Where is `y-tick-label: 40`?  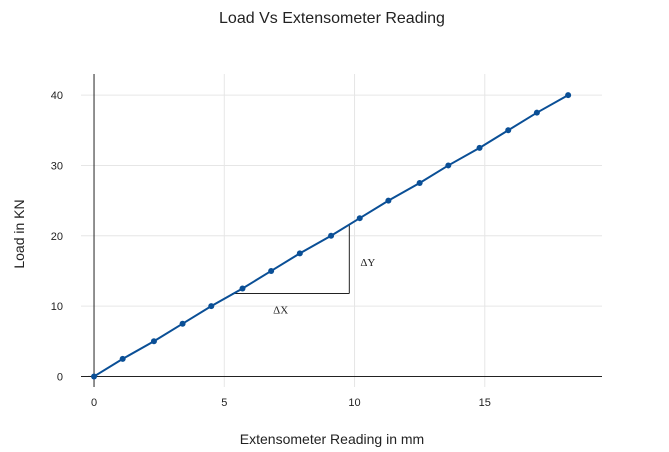 y-tick-label: 40 is located at coordinates (57, 96).